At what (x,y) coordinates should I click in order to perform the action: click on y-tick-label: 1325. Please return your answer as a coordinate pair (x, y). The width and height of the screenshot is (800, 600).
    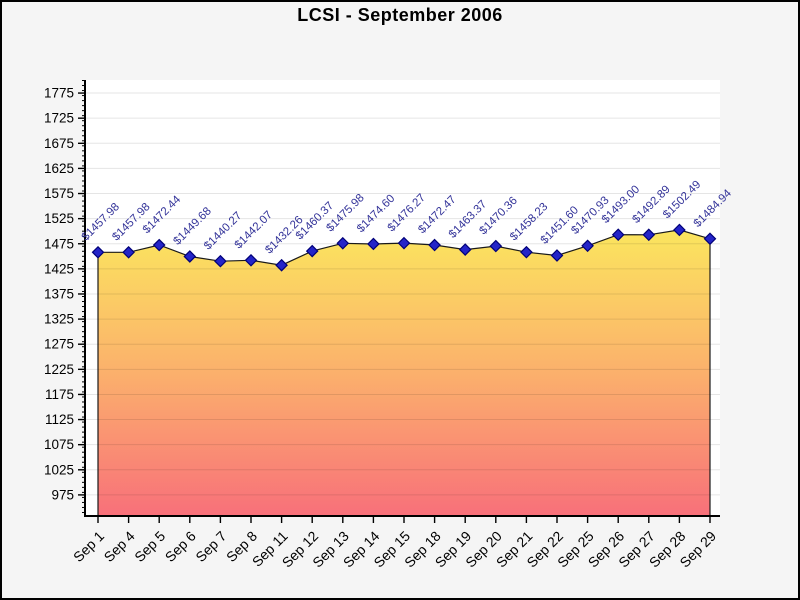
    Looking at the image, I should click on (59, 319).